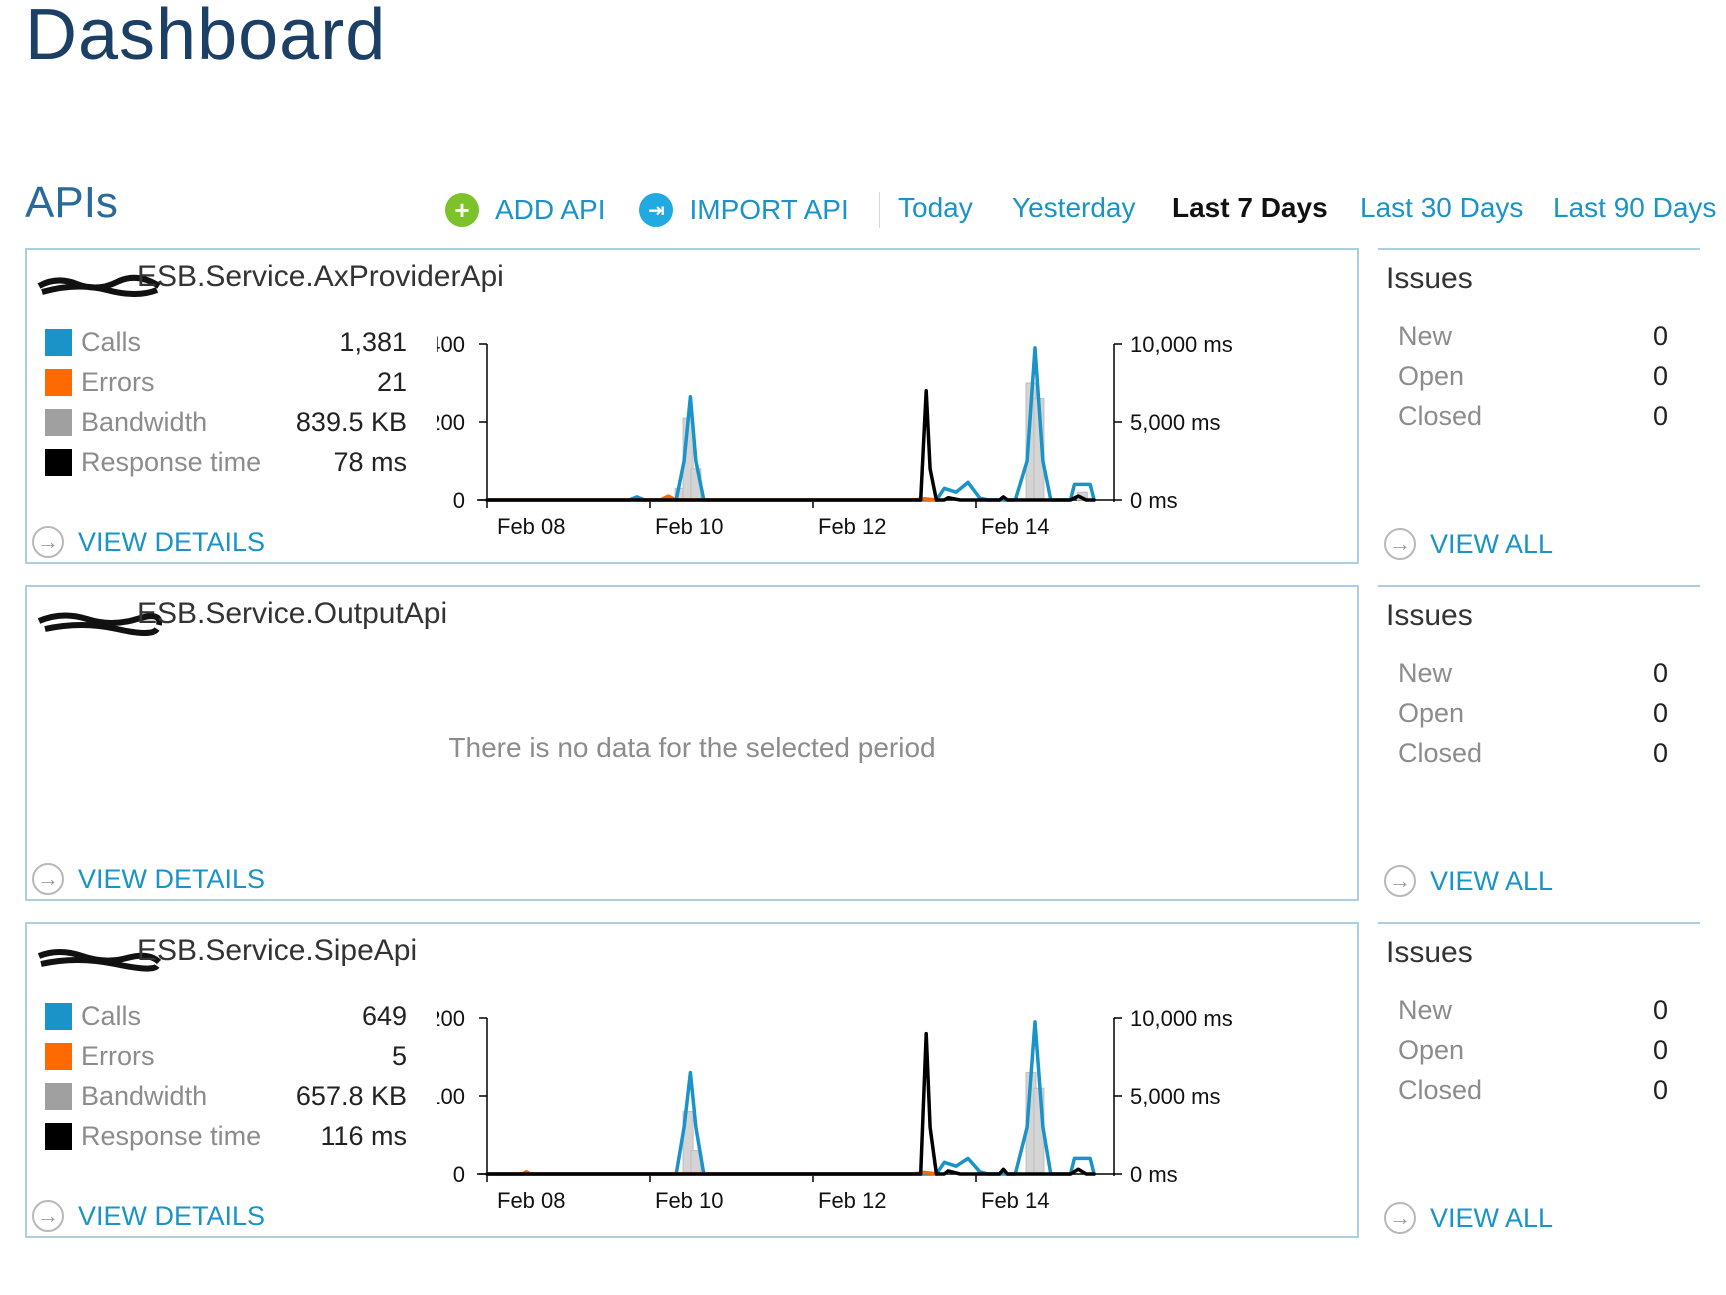  I want to click on period-last-7-days: Last 7 Days, so click(1250, 207).